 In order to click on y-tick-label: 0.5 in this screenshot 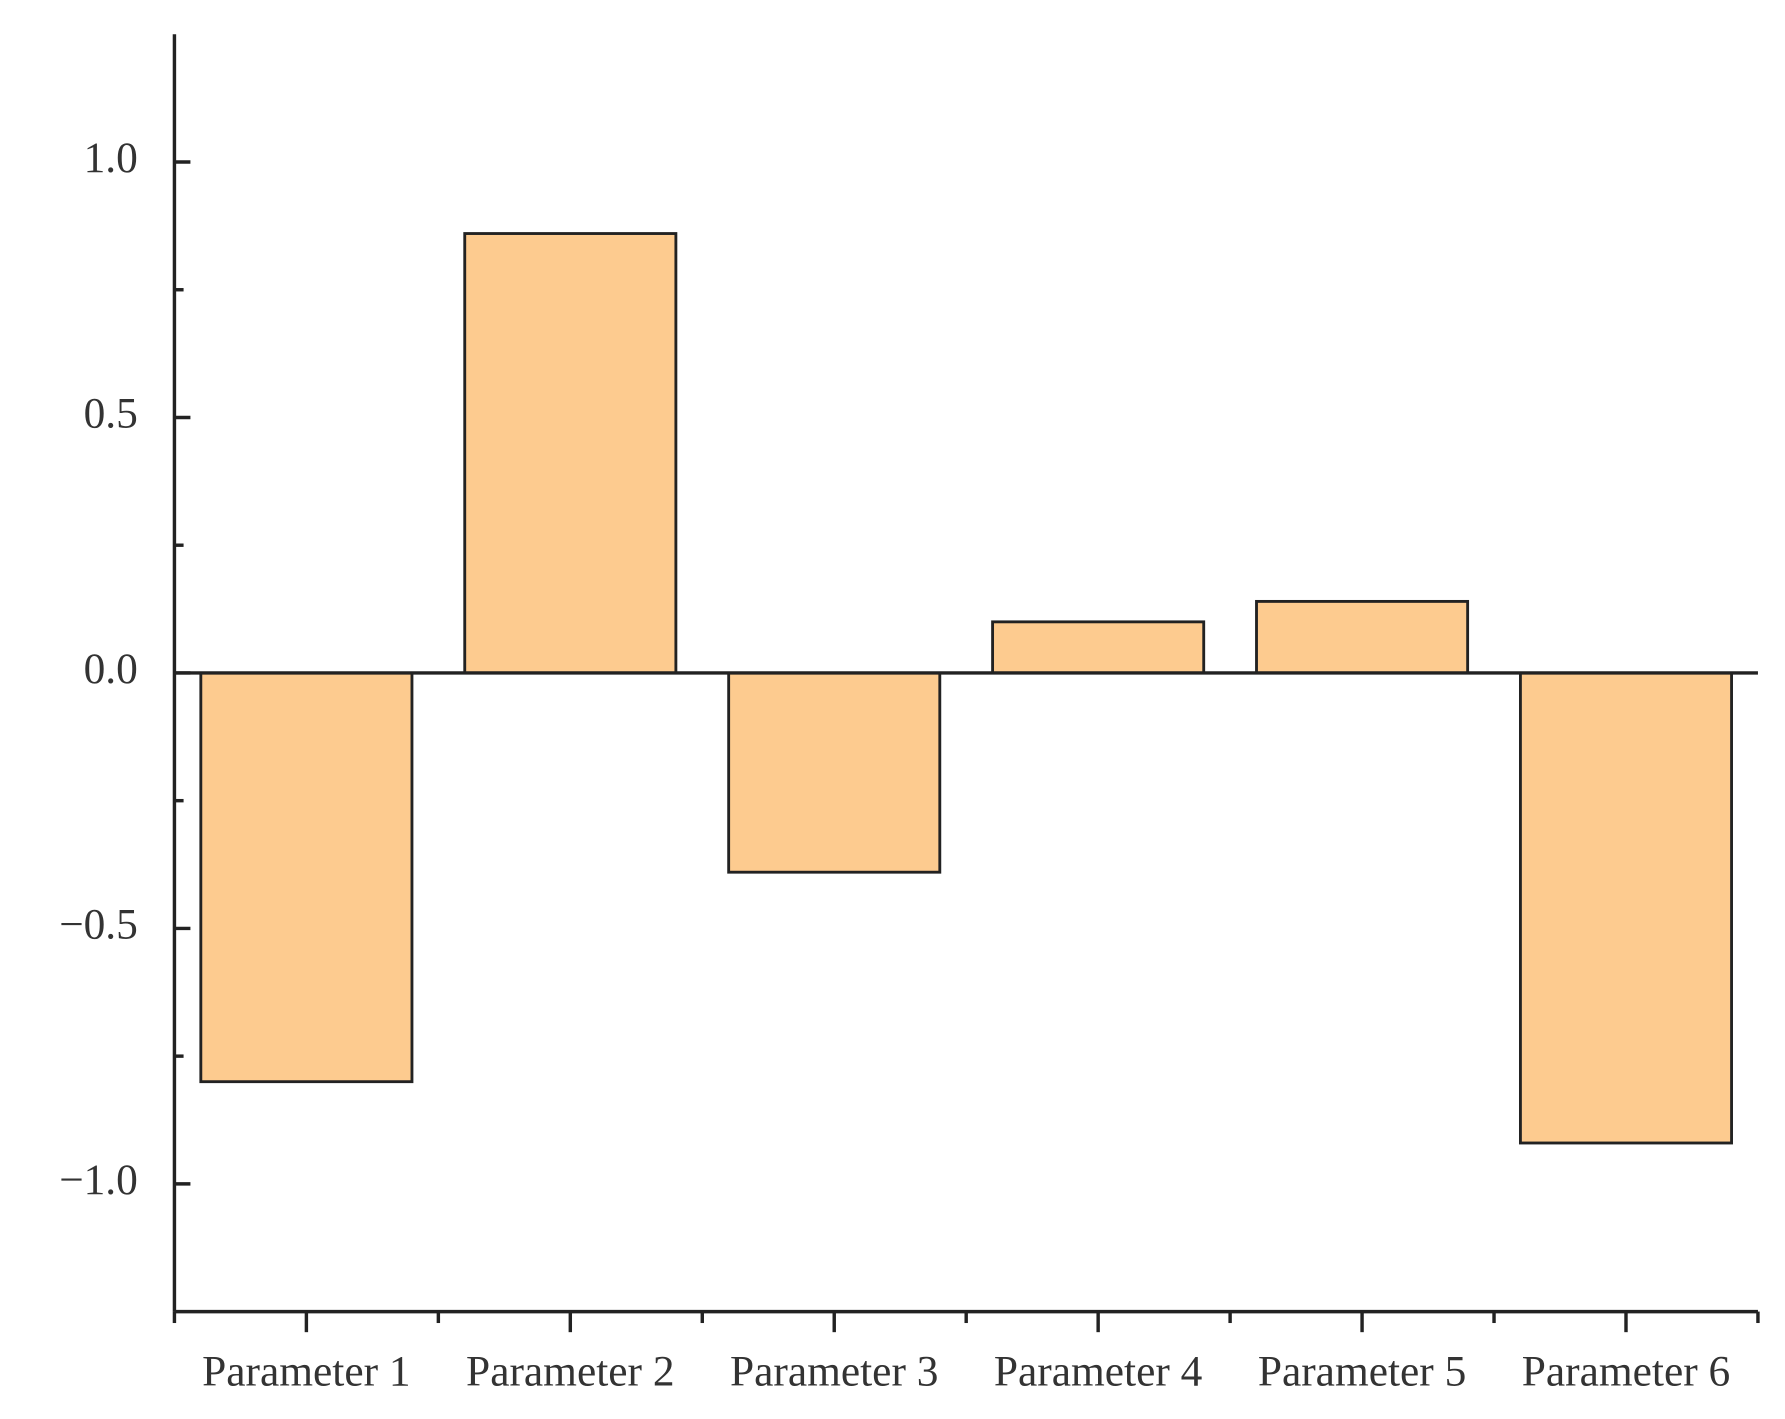, I will do `click(111, 413)`.